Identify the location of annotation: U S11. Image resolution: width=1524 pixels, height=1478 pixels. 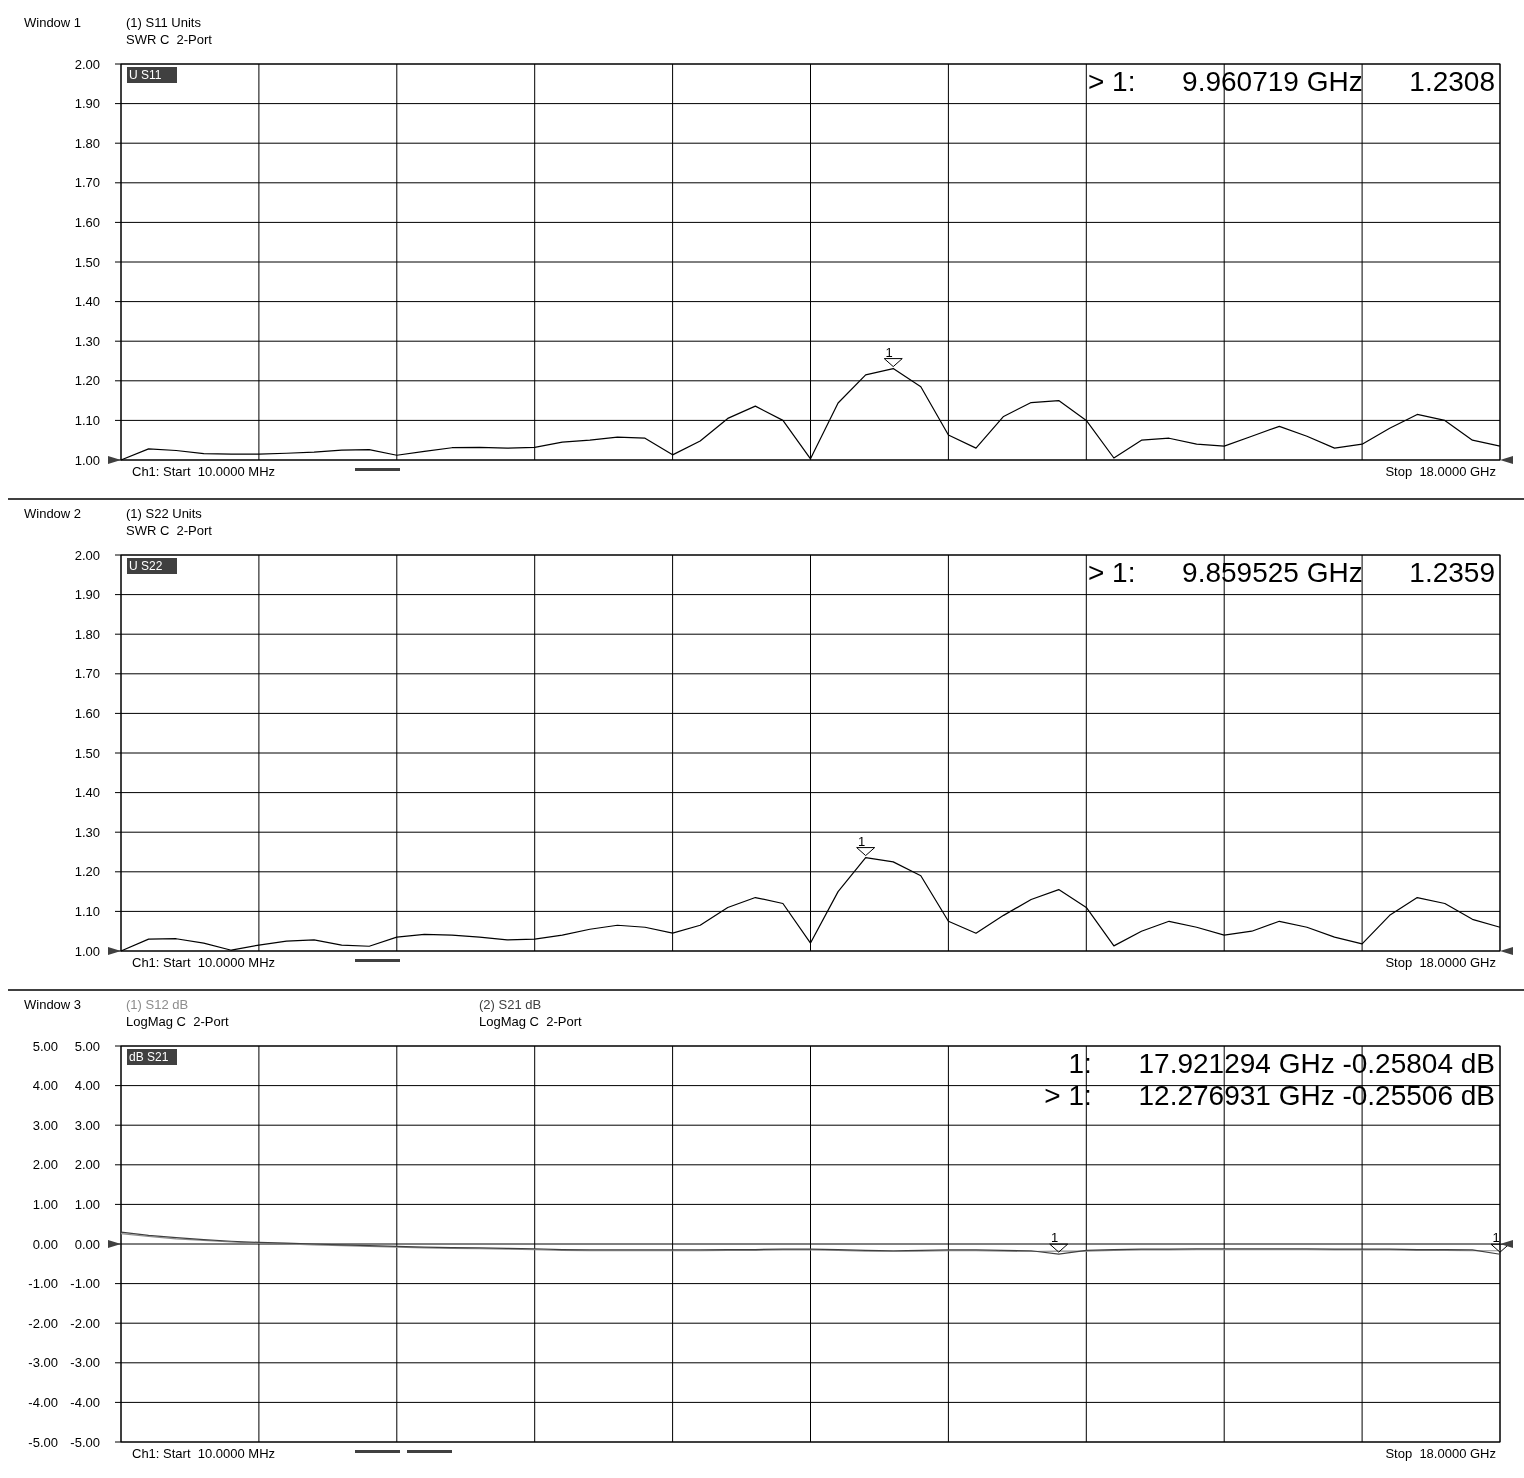
(145, 75).